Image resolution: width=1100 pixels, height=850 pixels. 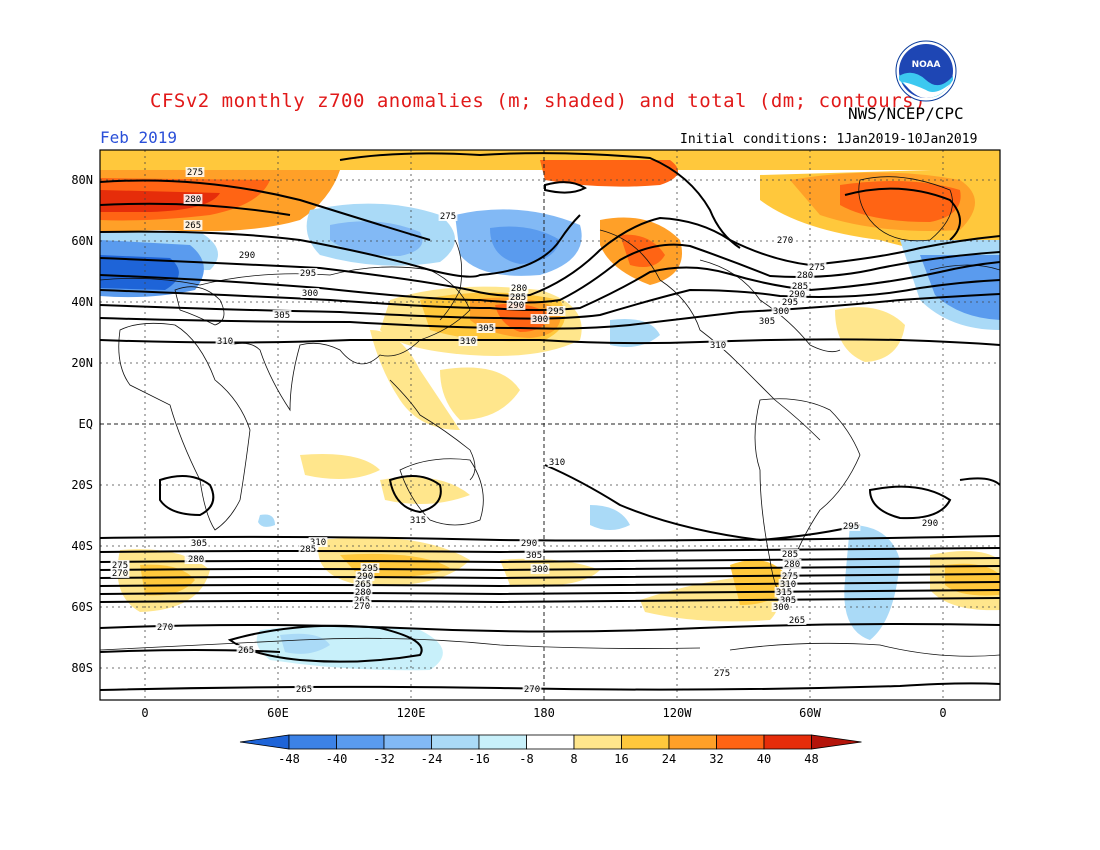 I want to click on lat-label: 80N, so click(x=82, y=180).